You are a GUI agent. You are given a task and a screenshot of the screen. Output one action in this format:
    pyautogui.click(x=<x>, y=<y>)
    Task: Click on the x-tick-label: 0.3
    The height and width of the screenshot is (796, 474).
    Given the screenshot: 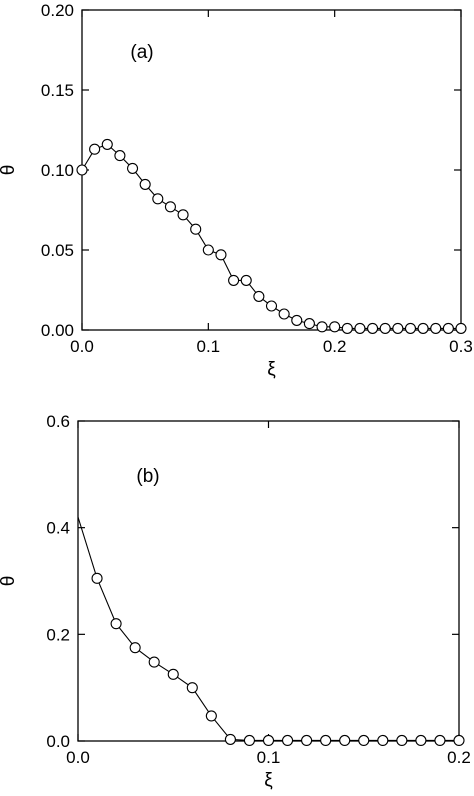 What is the action you would take?
    pyautogui.click(x=461, y=346)
    